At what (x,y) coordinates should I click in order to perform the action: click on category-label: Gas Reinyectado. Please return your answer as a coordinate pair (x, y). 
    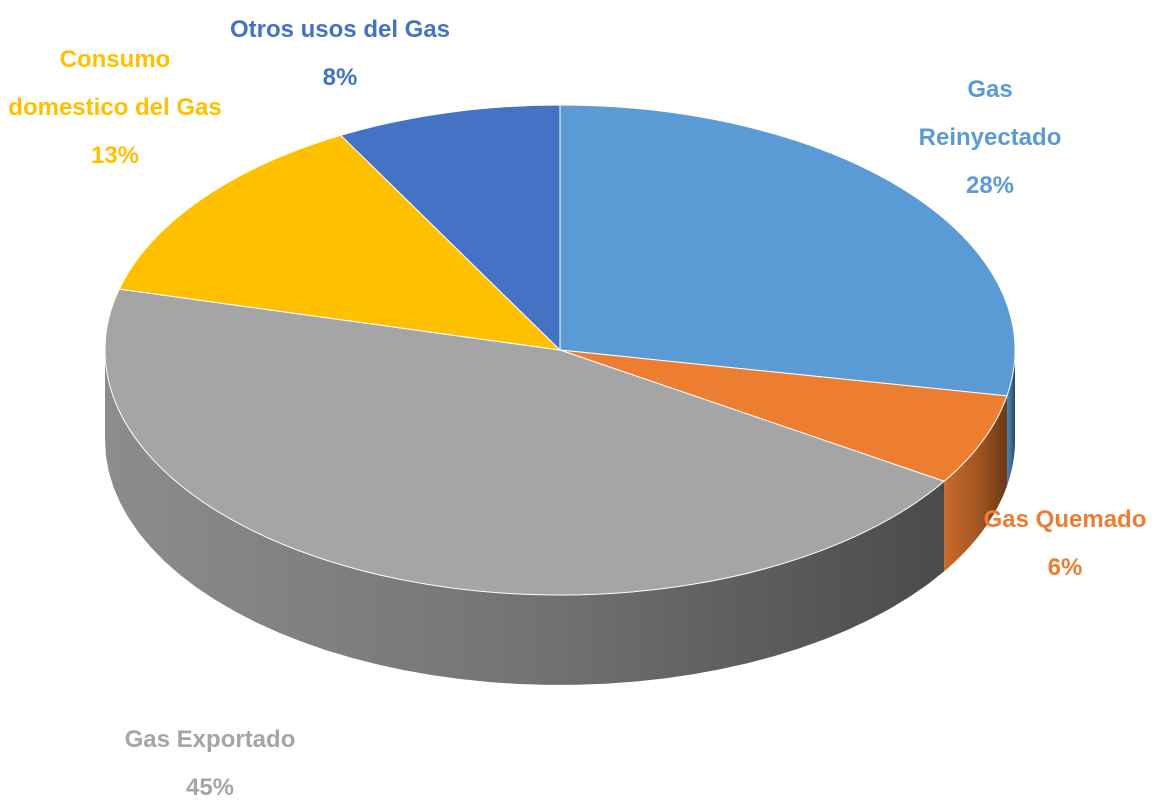
    Looking at the image, I should click on (990, 113).